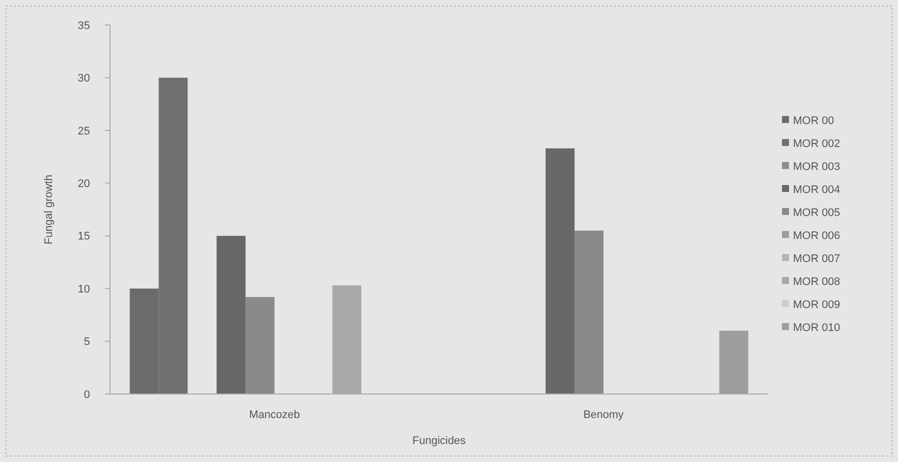 The height and width of the screenshot is (462, 898). What do you see at coordinates (84, 26) in the screenshot?
I see `y-tick-label: 35` at bounding box center [84, 26].